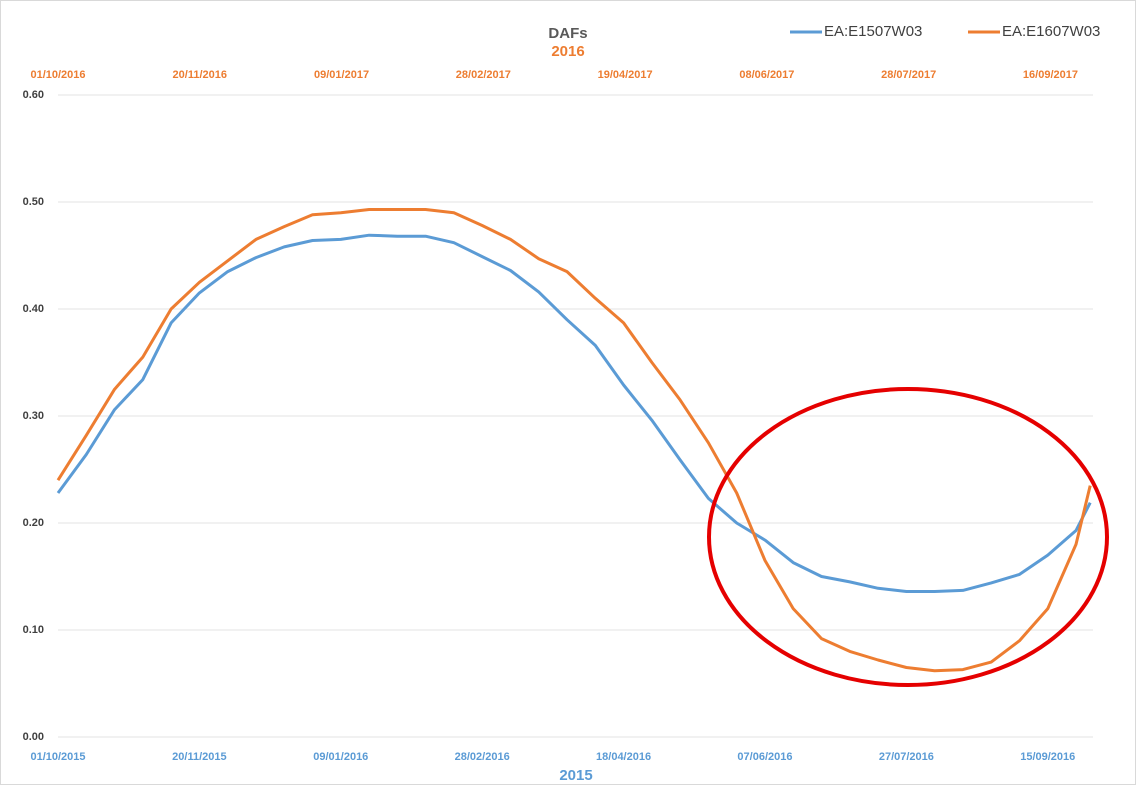 The width and height of the screenshot is (1136, 785). Describe the element at coordinates (200, 75) in the screenshot. I see `x2-tick-label: 20/11/2016` at that location.